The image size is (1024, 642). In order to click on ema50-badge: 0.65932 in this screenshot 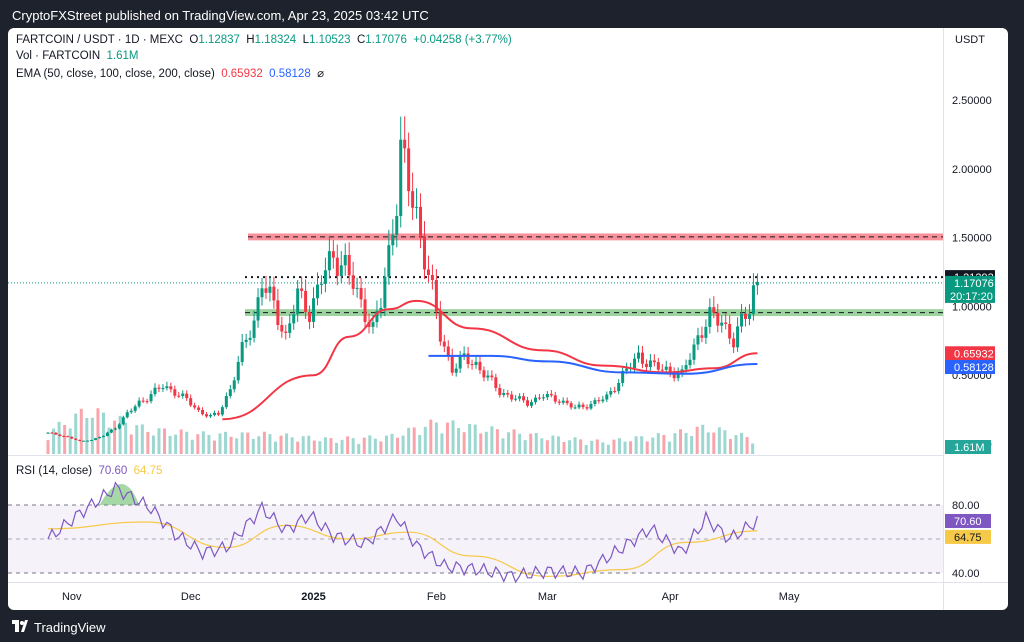, I will do `click(970, 353)`.